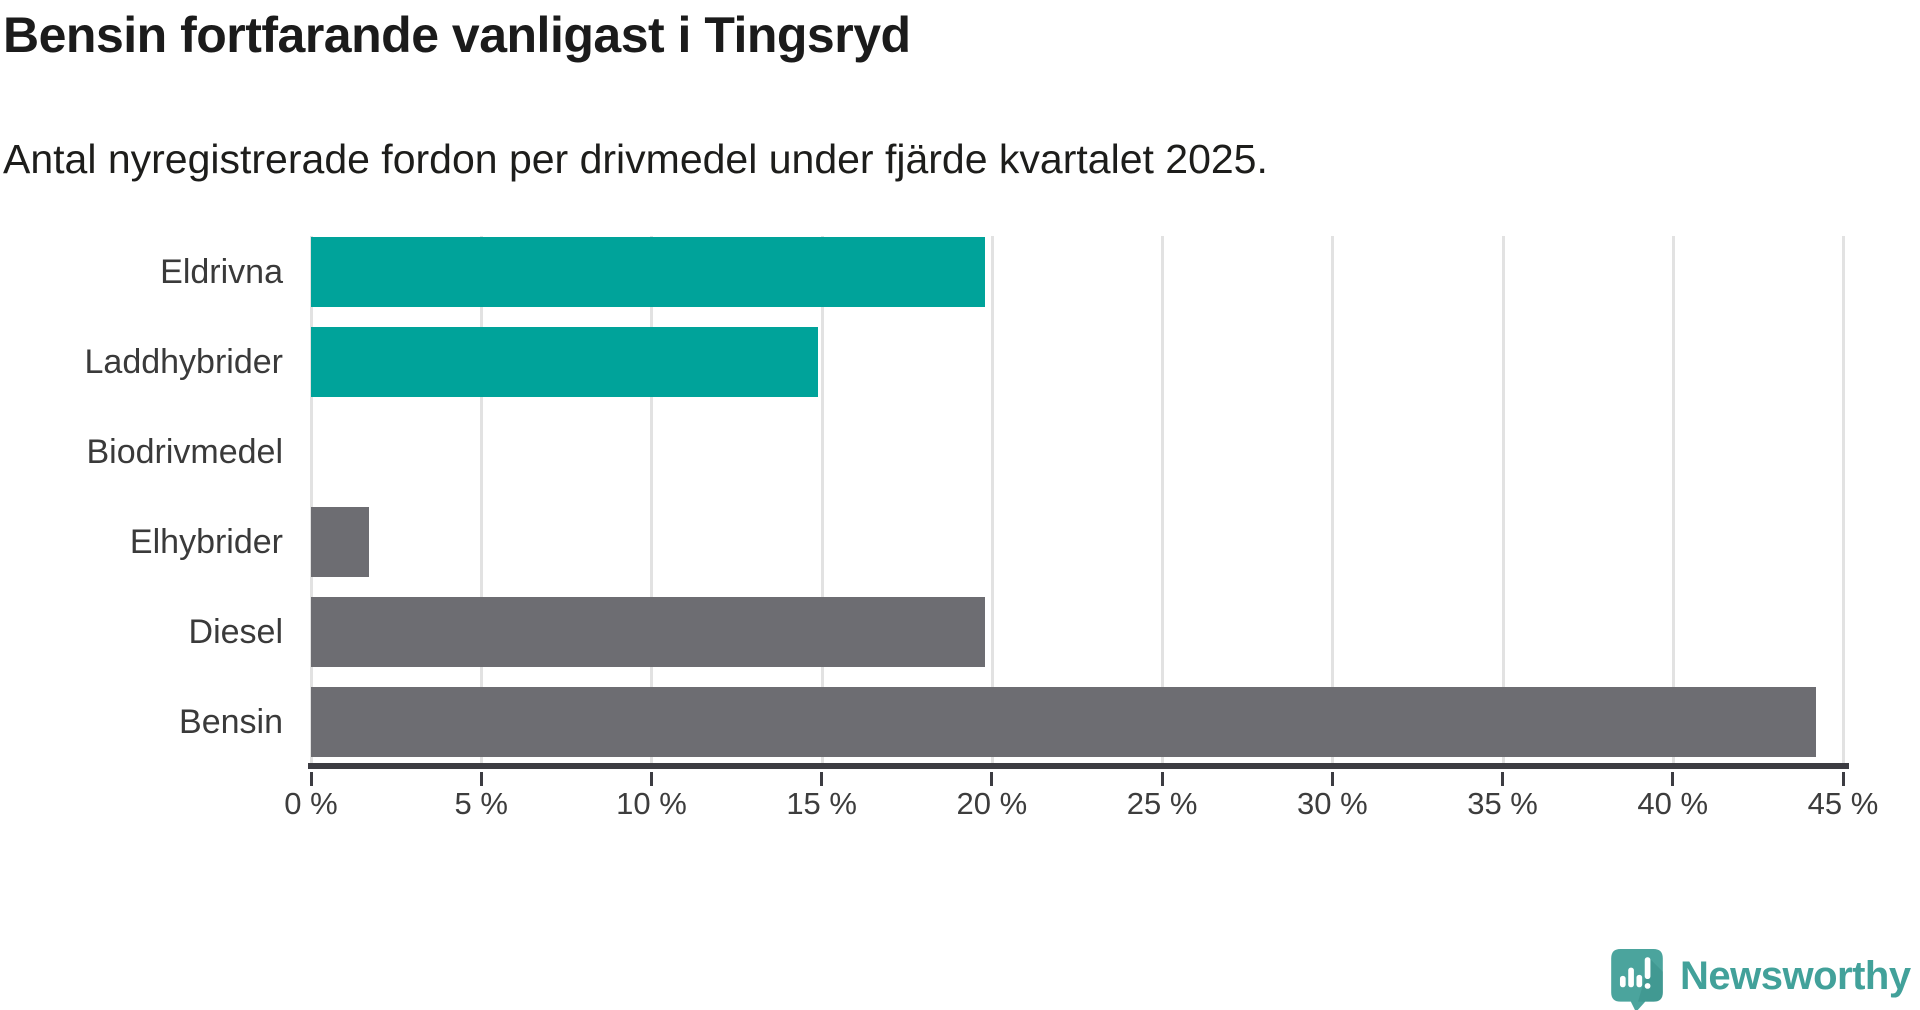  Describe the element at coordinates (235, 632) in the screenshot. I see `category-label: Diesel` at that location.